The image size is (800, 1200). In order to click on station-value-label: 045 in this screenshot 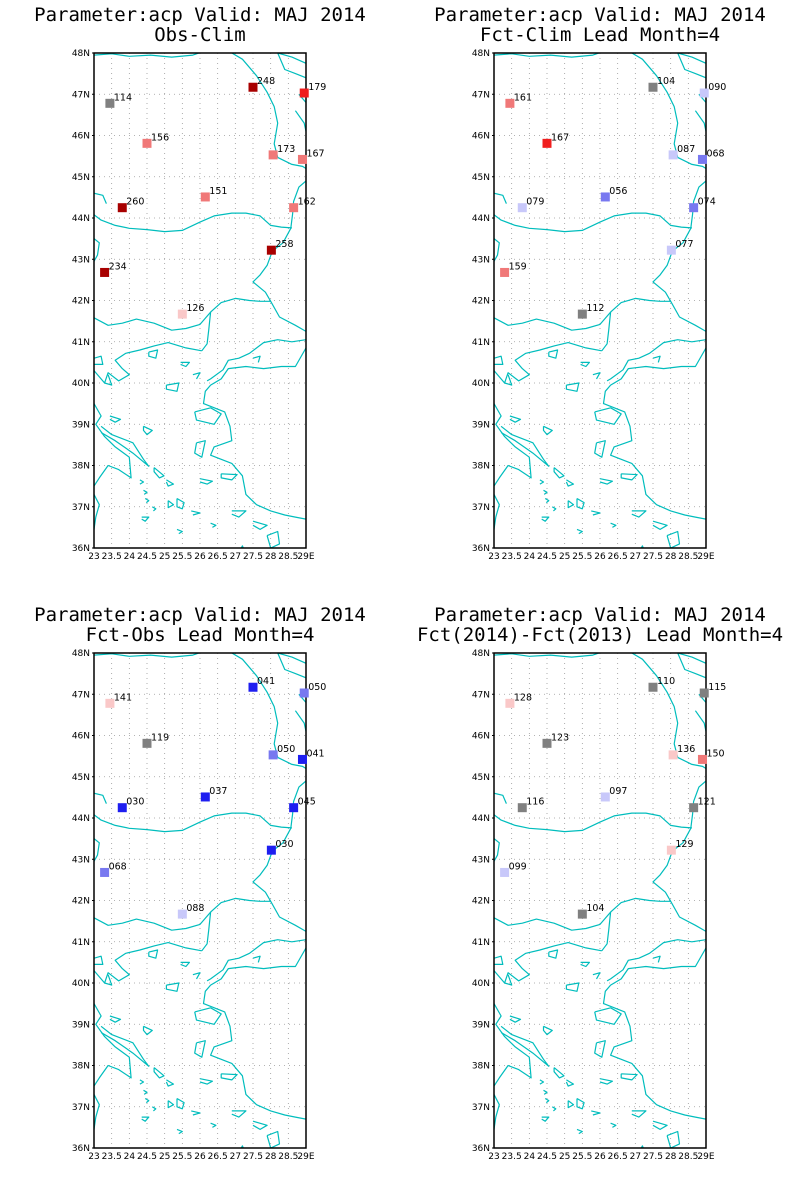, I will do `click(307, 802)`.